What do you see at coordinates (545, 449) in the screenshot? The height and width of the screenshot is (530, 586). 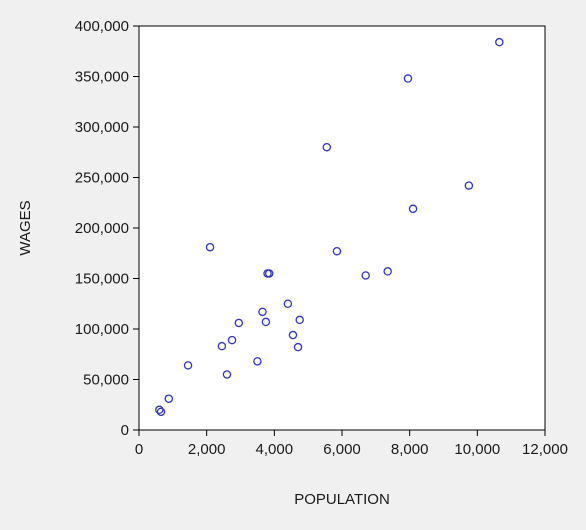 I see `x-tick-label: 12,000` at bounding box center [545, 449].